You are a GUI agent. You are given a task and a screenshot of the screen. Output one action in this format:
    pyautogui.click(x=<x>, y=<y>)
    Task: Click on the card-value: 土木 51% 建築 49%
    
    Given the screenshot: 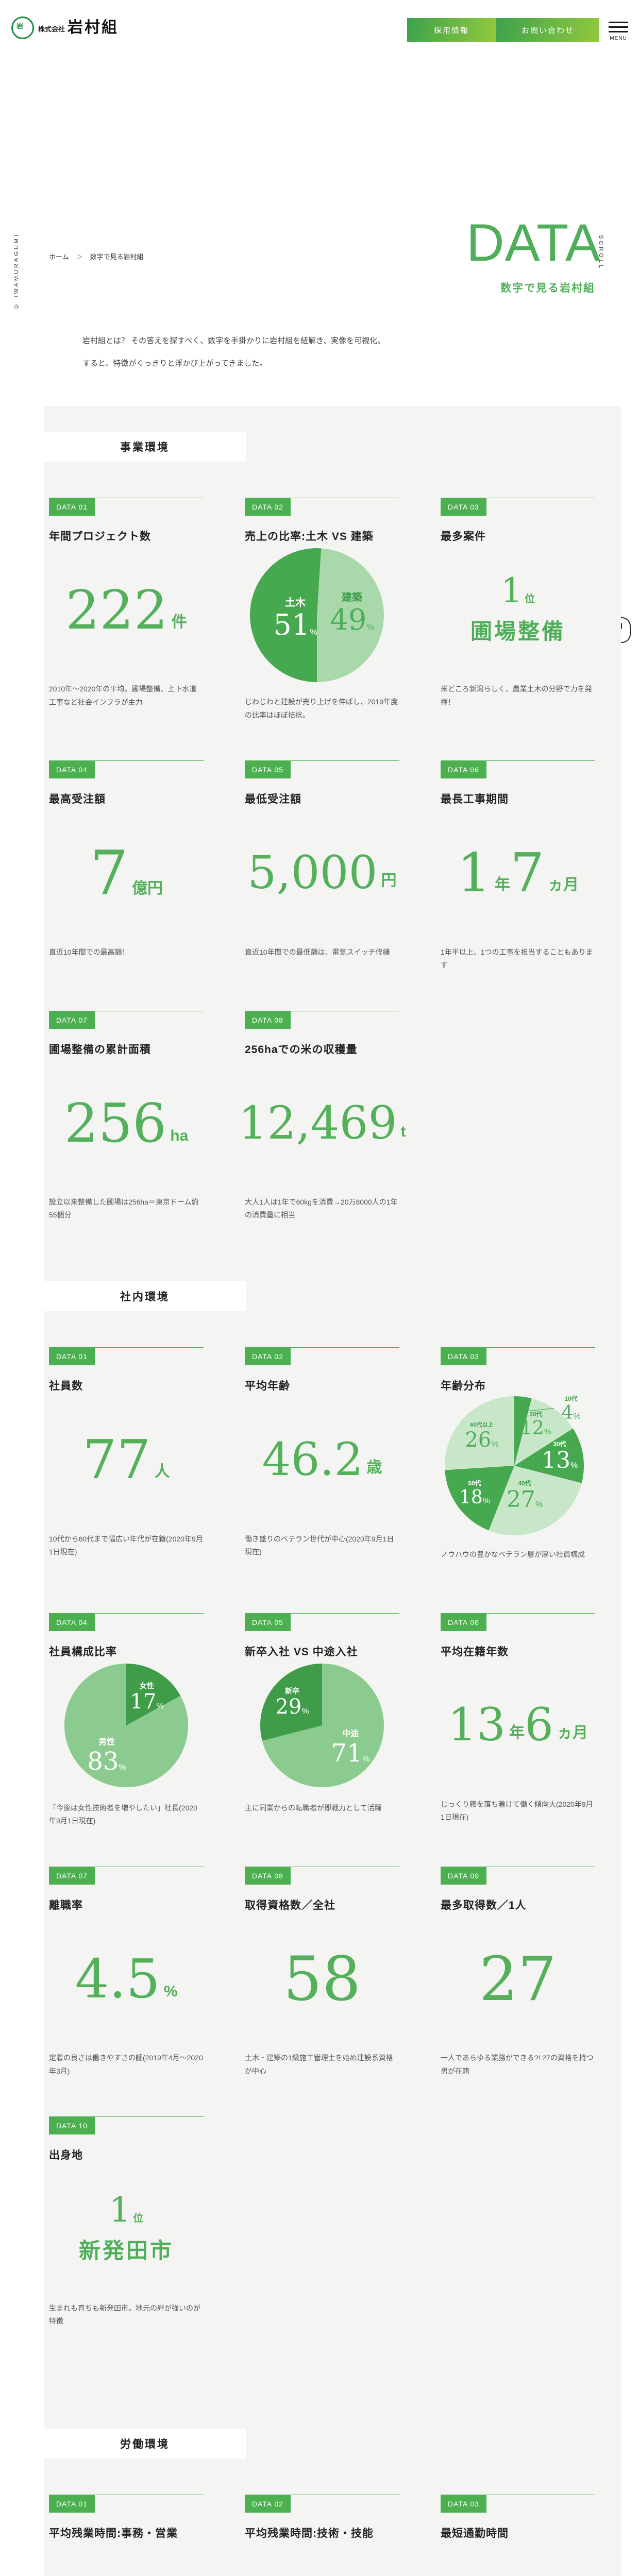 What is the action you would take?
    pyautogui.click(x=322, y=616)
    